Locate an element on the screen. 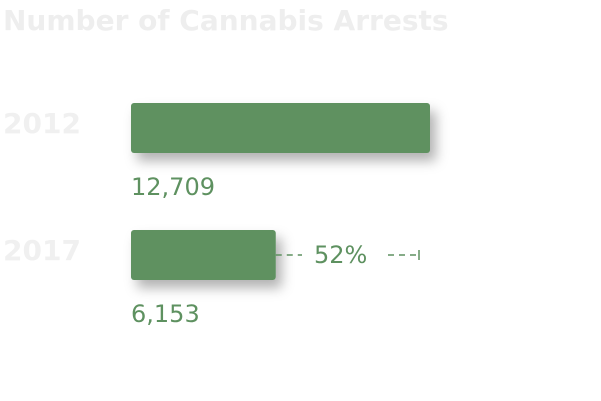 The width and height of the screenshot is (601, 401). value-label: 6,153 is located at coordinates (165, 314).